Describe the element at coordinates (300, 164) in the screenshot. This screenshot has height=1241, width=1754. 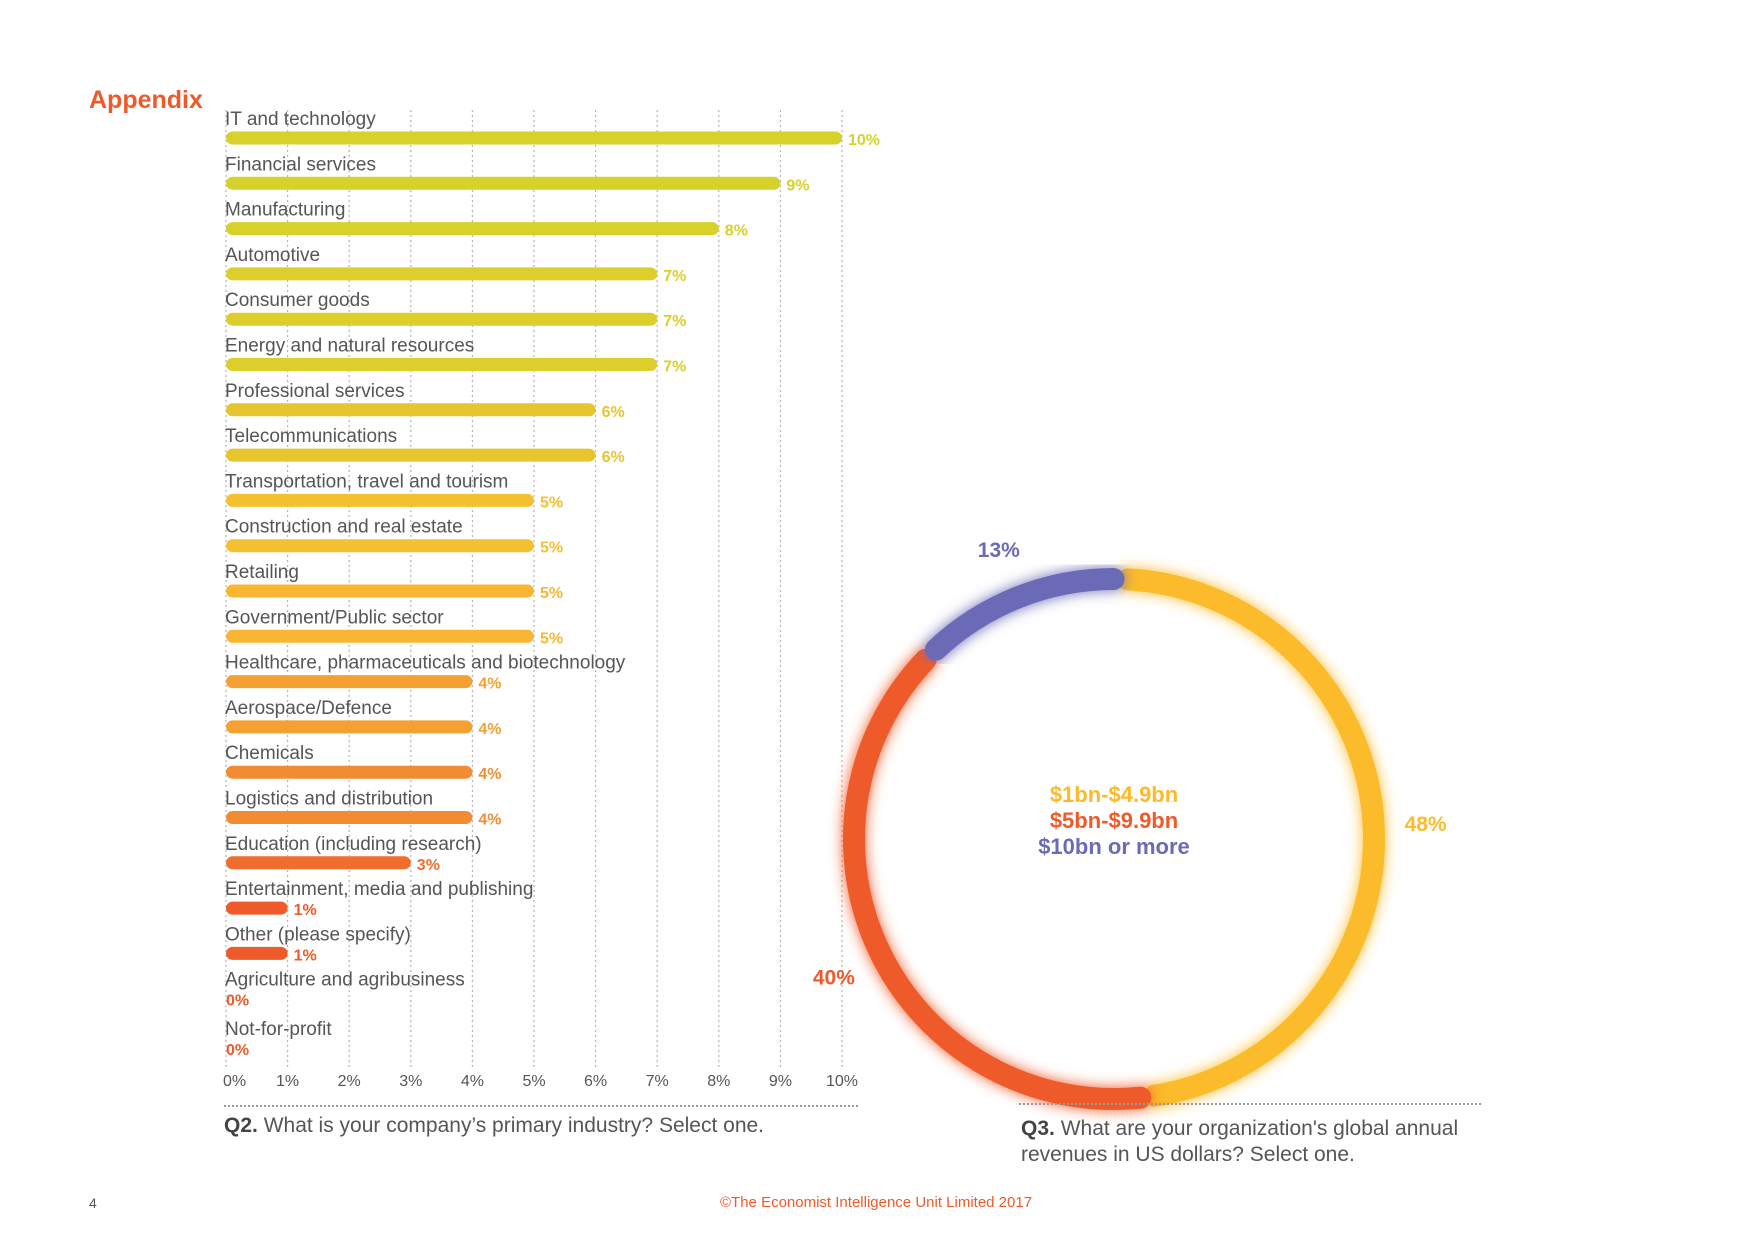
I see `category-label: Financial services` at that location.